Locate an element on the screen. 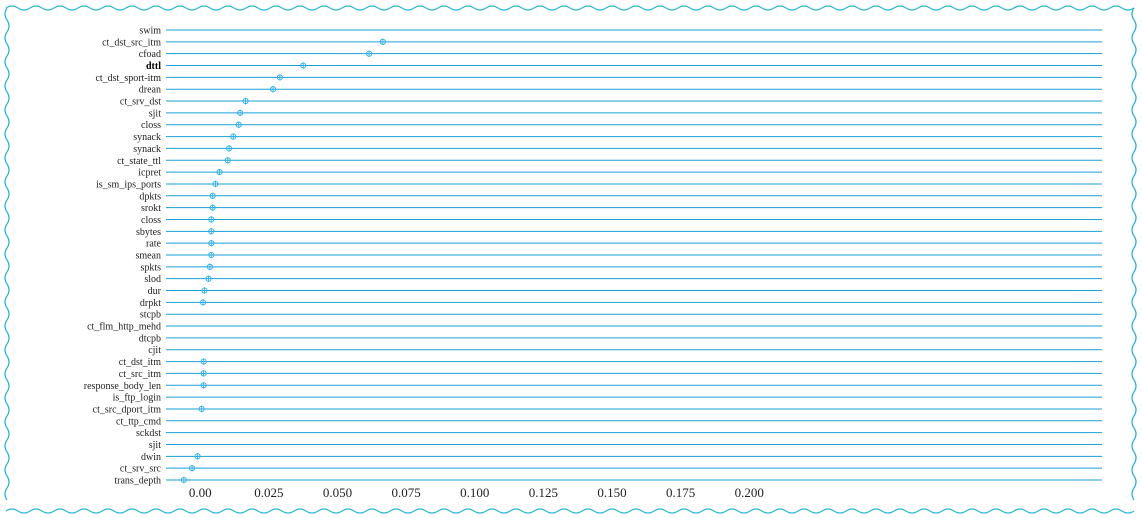 This screenshot has height=517, width=1141. category-label: sbytes is located at coordinates (148, 232).